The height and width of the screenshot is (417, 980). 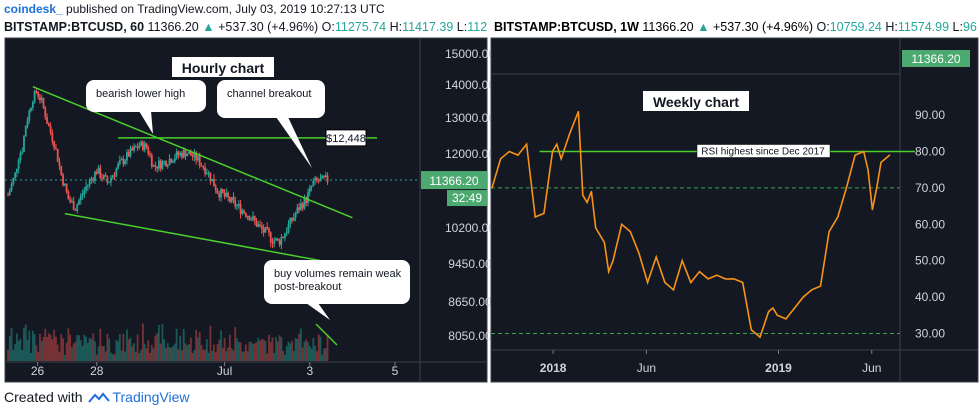 I want to click on tradingview-logo-icon, so click(x=99, y=397).